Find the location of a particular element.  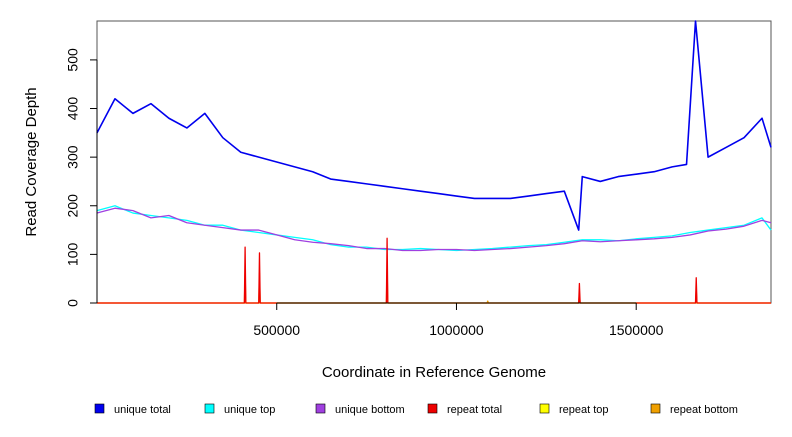

series-line-unique-top is located at coordinates (434, 228).